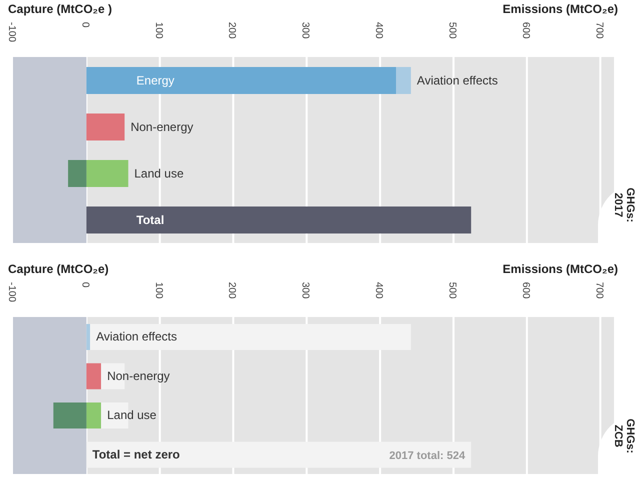 The width and height of the screenshot is (640, 490). Describe the element at coordinates (58, 269) in the screenshot. I see `text: Capture (MtCO₂e)` at that location.